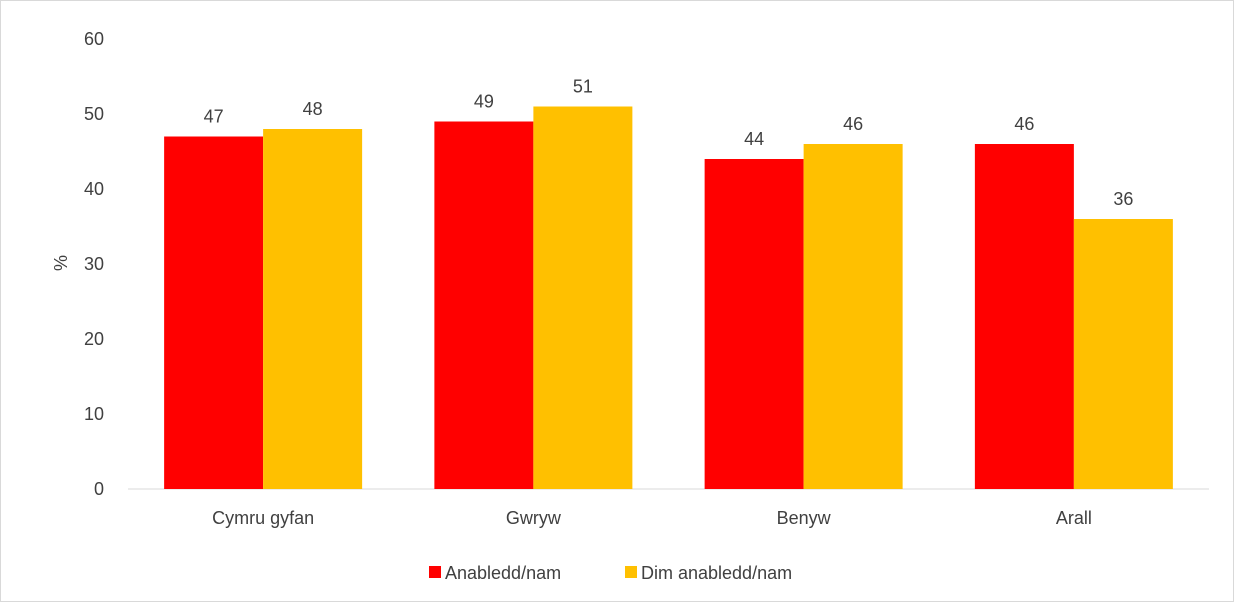 This screenshot has width=1234, height=603. I want to click on data-label: 44, so click(754, 139).